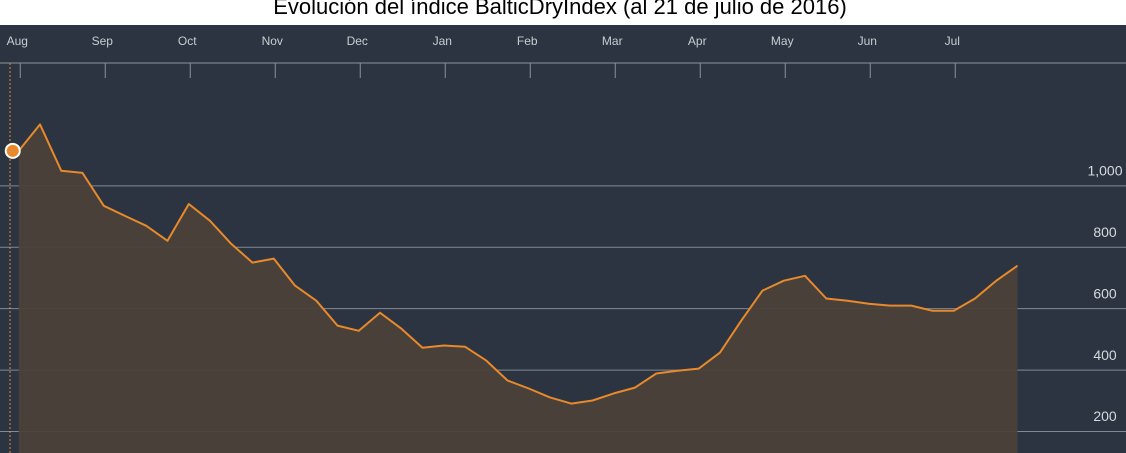  Describe the element at coordinates (187, 41) in the screenshot. I see `x-tick-label: Oct` at that location.